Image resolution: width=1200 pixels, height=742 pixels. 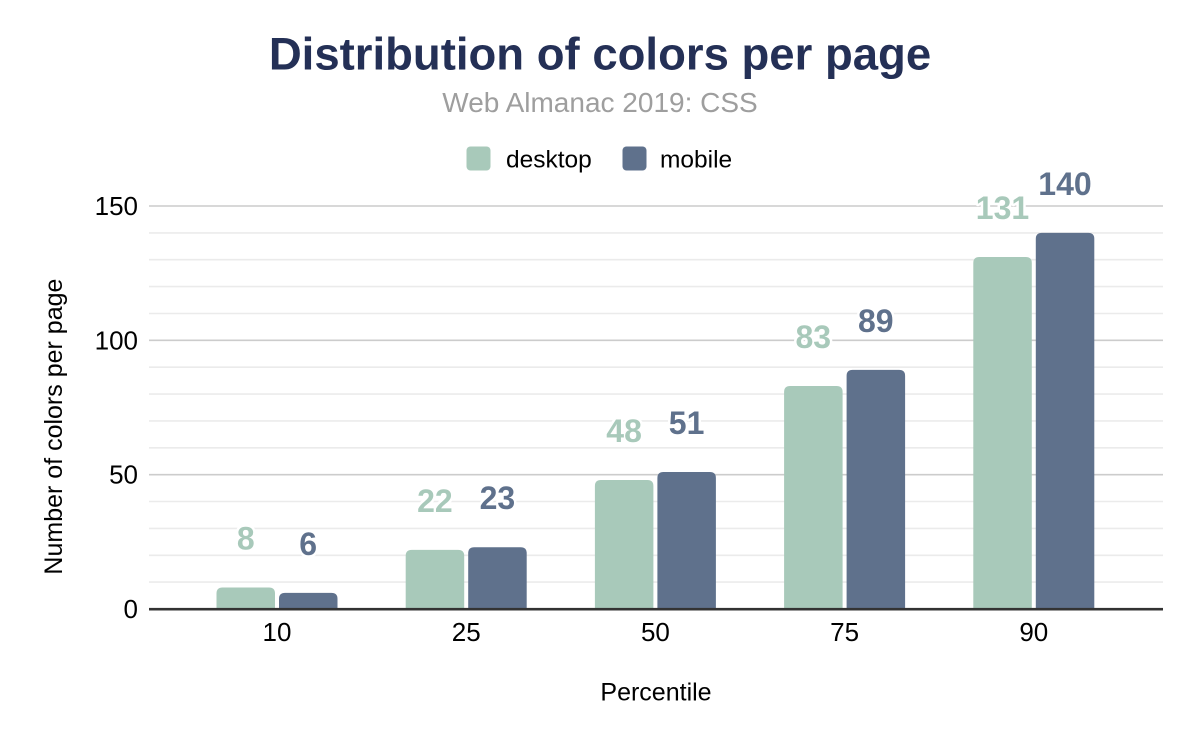 I want to click on svg-text: 6, so click(x=308, y=544).